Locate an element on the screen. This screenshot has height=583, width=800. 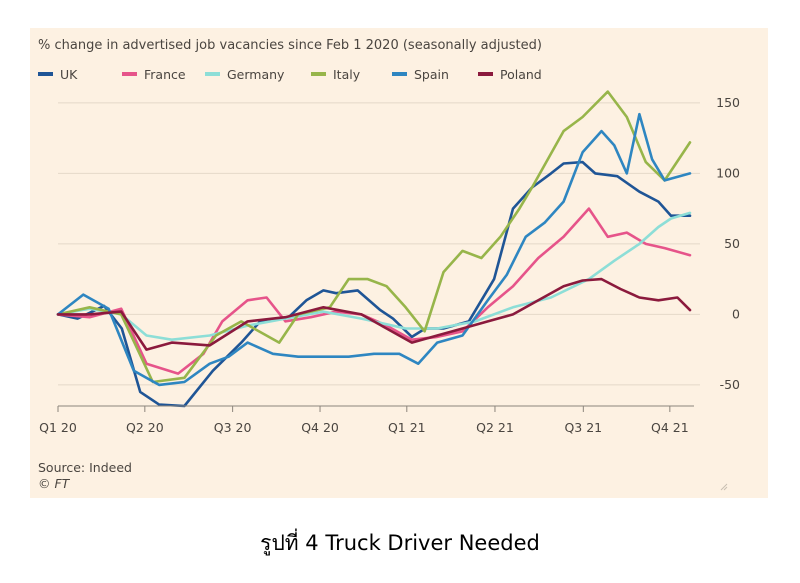
y-tick-label: -50 is located at coordinates (730, 384).